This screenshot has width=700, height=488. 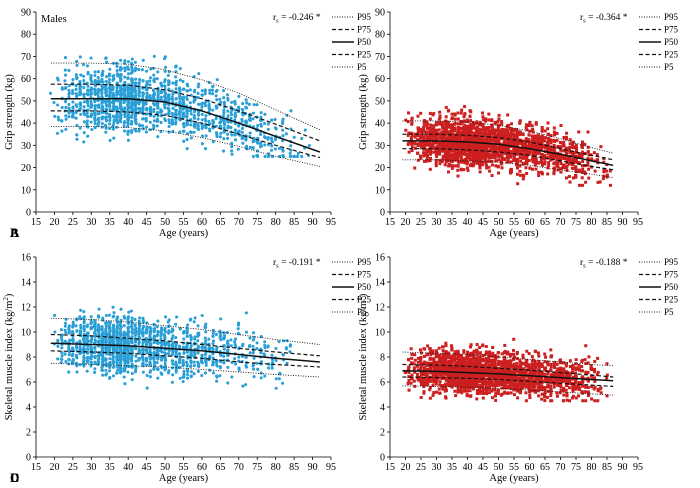 What do you see at coordinates (294, 467) in the screenshot?
I see `x-tick-label: 85` at bounding box center [294, 467].